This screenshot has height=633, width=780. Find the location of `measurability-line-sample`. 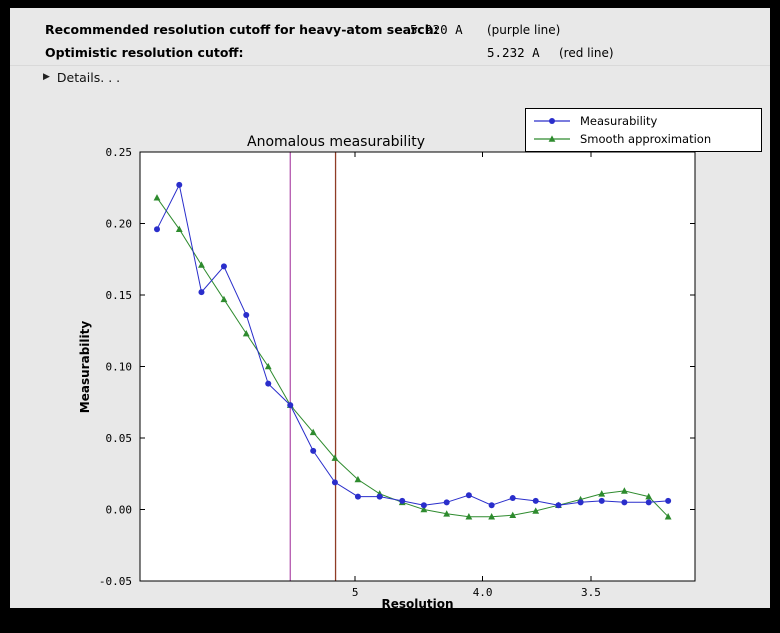

measurability-line-sample is located at coordinates (552, 121).